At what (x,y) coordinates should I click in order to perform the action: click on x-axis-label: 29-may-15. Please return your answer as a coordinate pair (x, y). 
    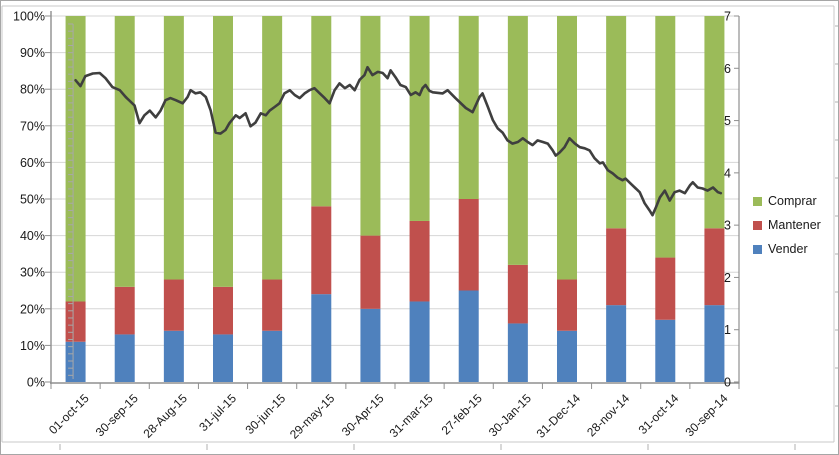
    Looking at the image, I should click on (312, 416).